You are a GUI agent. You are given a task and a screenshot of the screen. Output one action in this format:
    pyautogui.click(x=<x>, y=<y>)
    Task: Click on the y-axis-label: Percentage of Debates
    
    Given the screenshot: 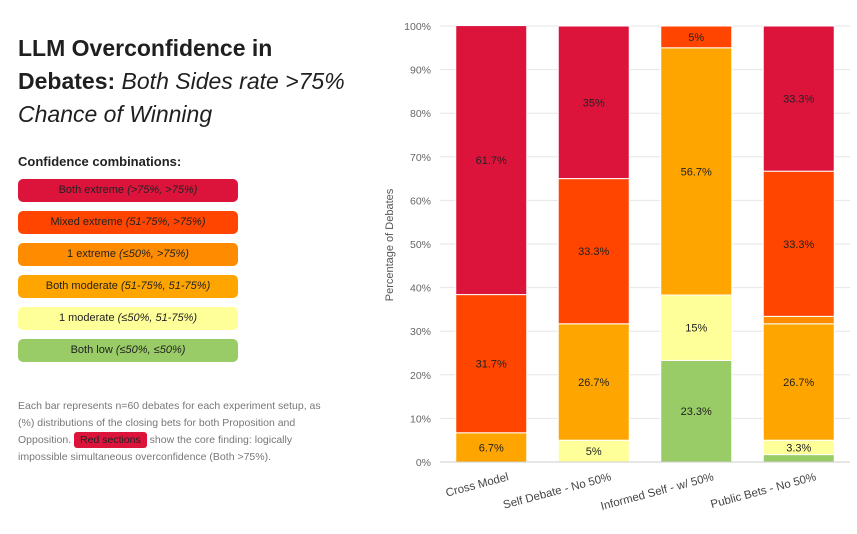 What is the action you would take?
    pyautogui.click(x=390, y=244)
    